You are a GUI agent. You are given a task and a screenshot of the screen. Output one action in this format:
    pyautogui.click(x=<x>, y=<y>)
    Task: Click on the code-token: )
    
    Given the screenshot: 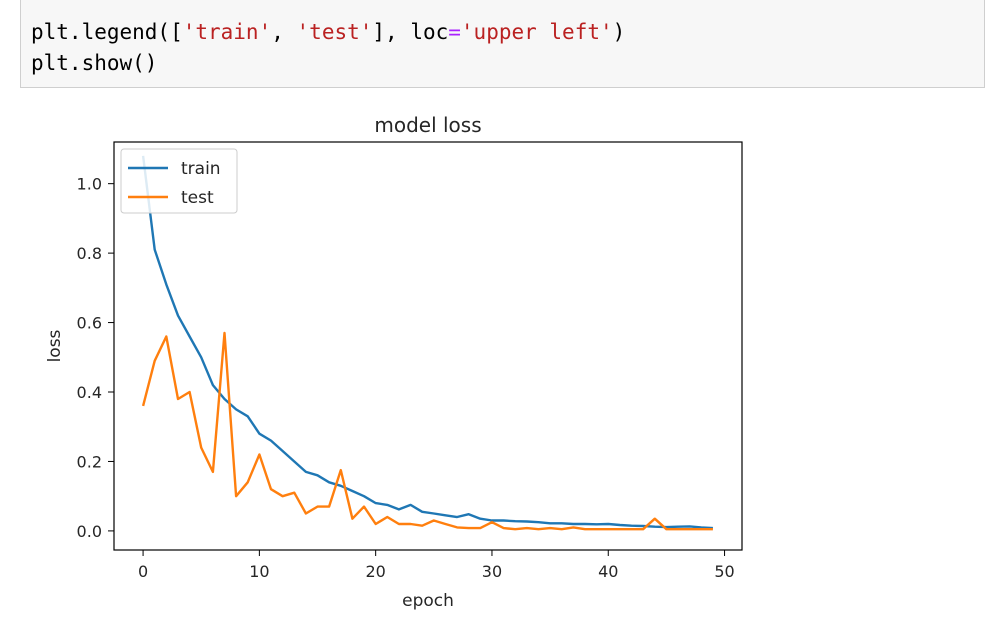 What is the action you would take?
    pyautogui.click(x=619, y=32)
    